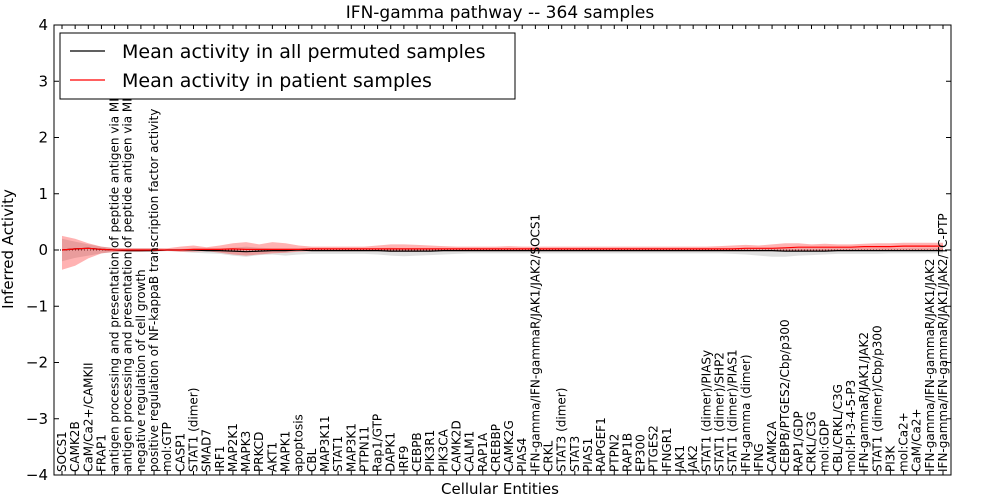  Describe the element at coordinates (746, 413) in the screenshot. I see `entity-label: IFN-gamma (dimer)` at that location.